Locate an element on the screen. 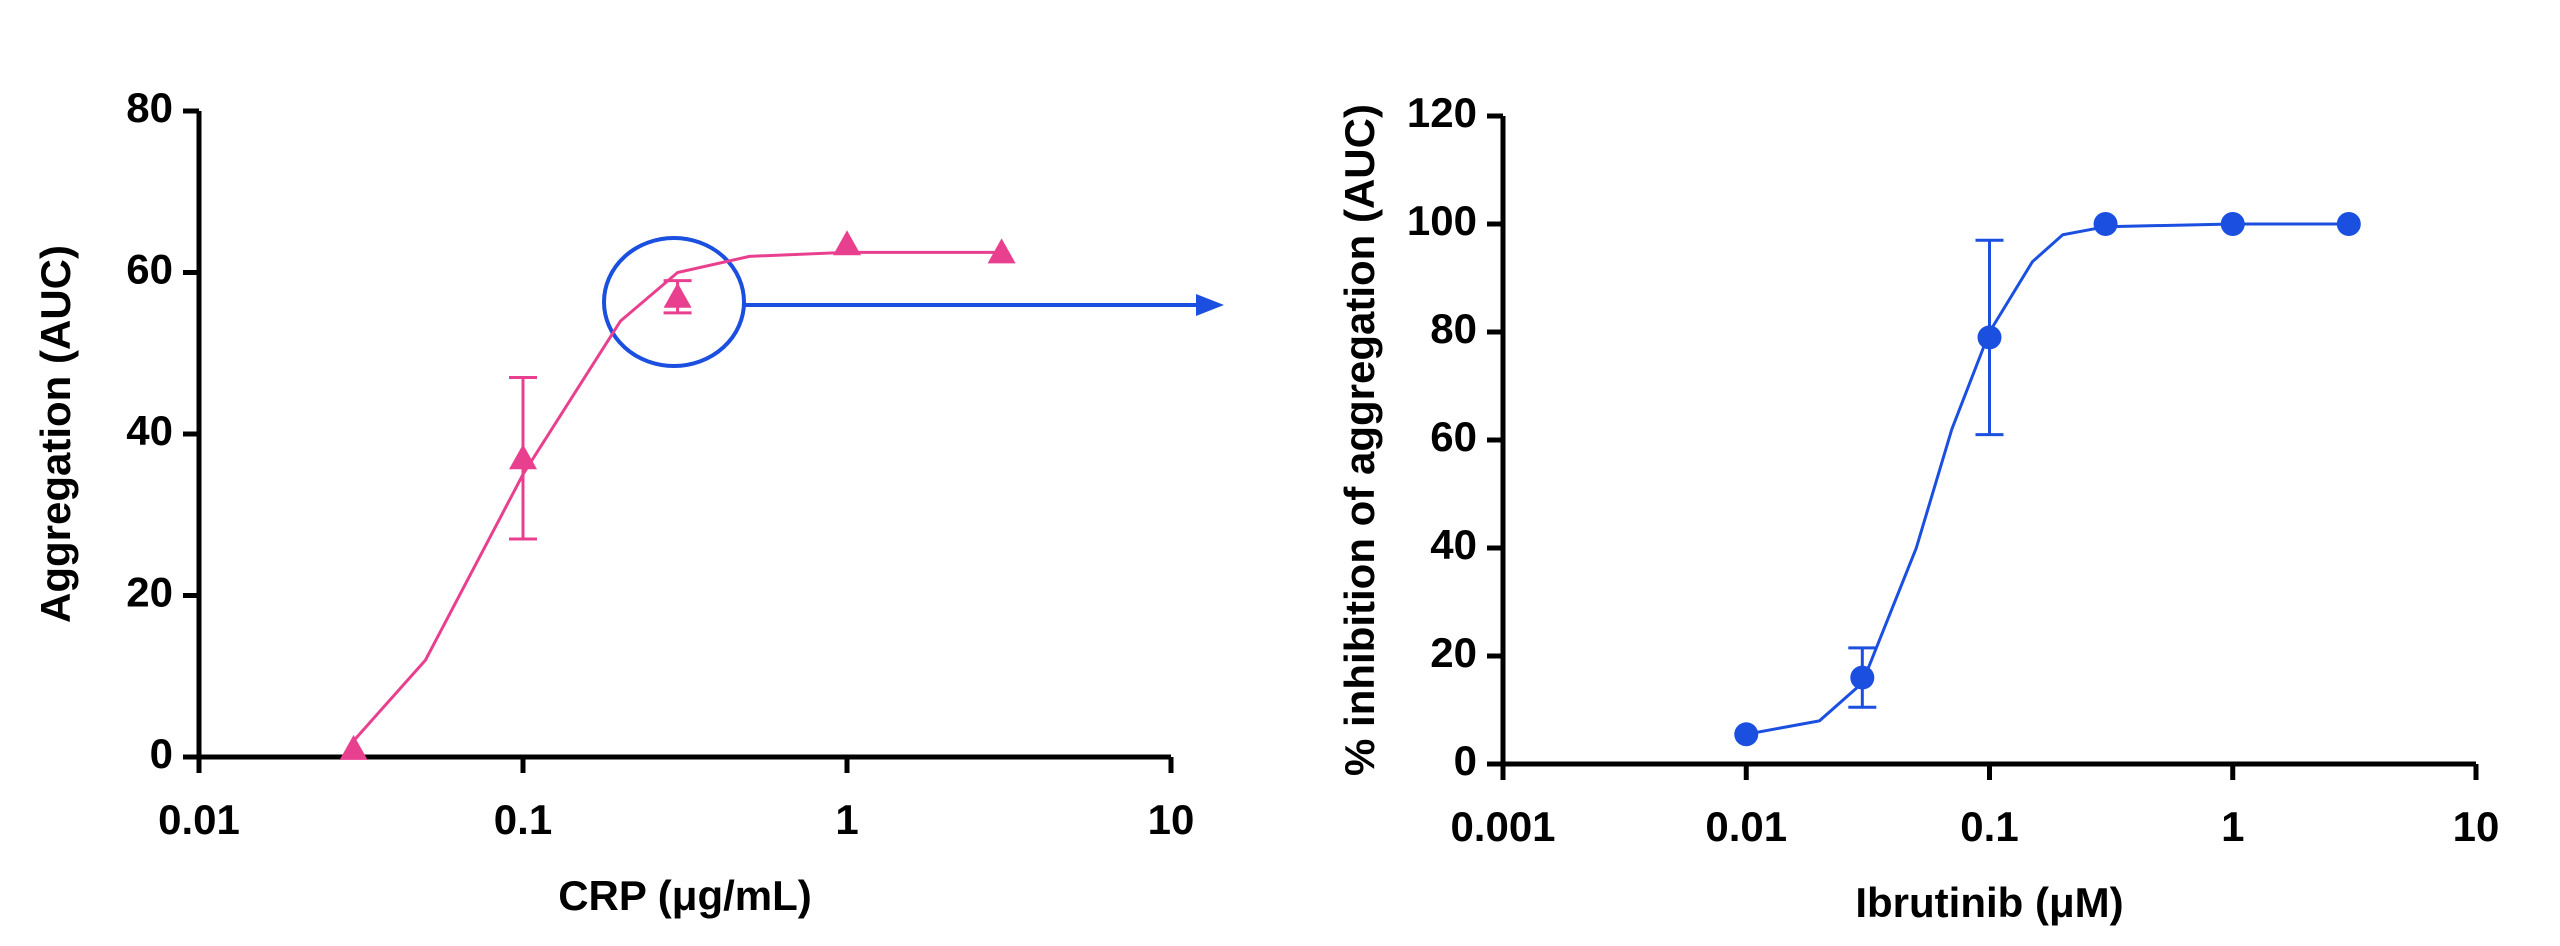 The image size is (2560, 946). y-axis-title: % inhibition of aggregation (AUC) is located at coordinates (1359, 440).